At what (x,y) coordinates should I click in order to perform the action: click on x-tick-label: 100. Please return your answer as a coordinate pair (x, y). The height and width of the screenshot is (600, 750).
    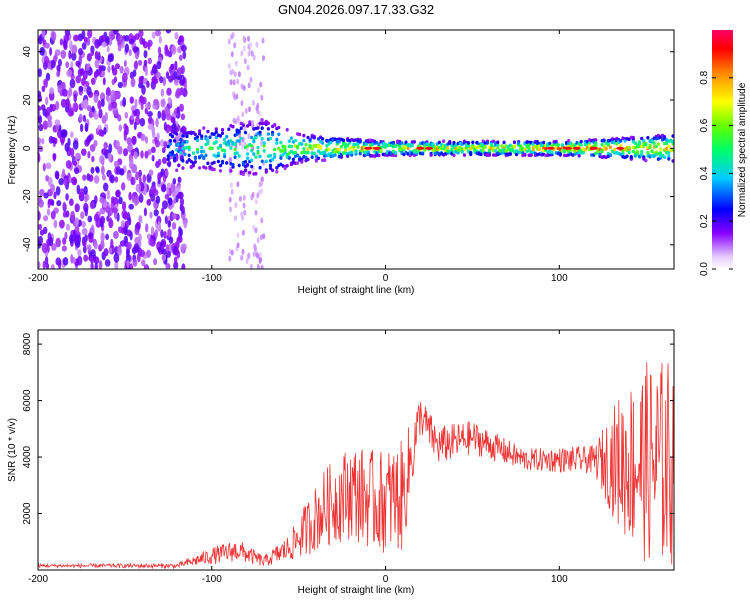
    Looking at the image, I should click on (559, 278).